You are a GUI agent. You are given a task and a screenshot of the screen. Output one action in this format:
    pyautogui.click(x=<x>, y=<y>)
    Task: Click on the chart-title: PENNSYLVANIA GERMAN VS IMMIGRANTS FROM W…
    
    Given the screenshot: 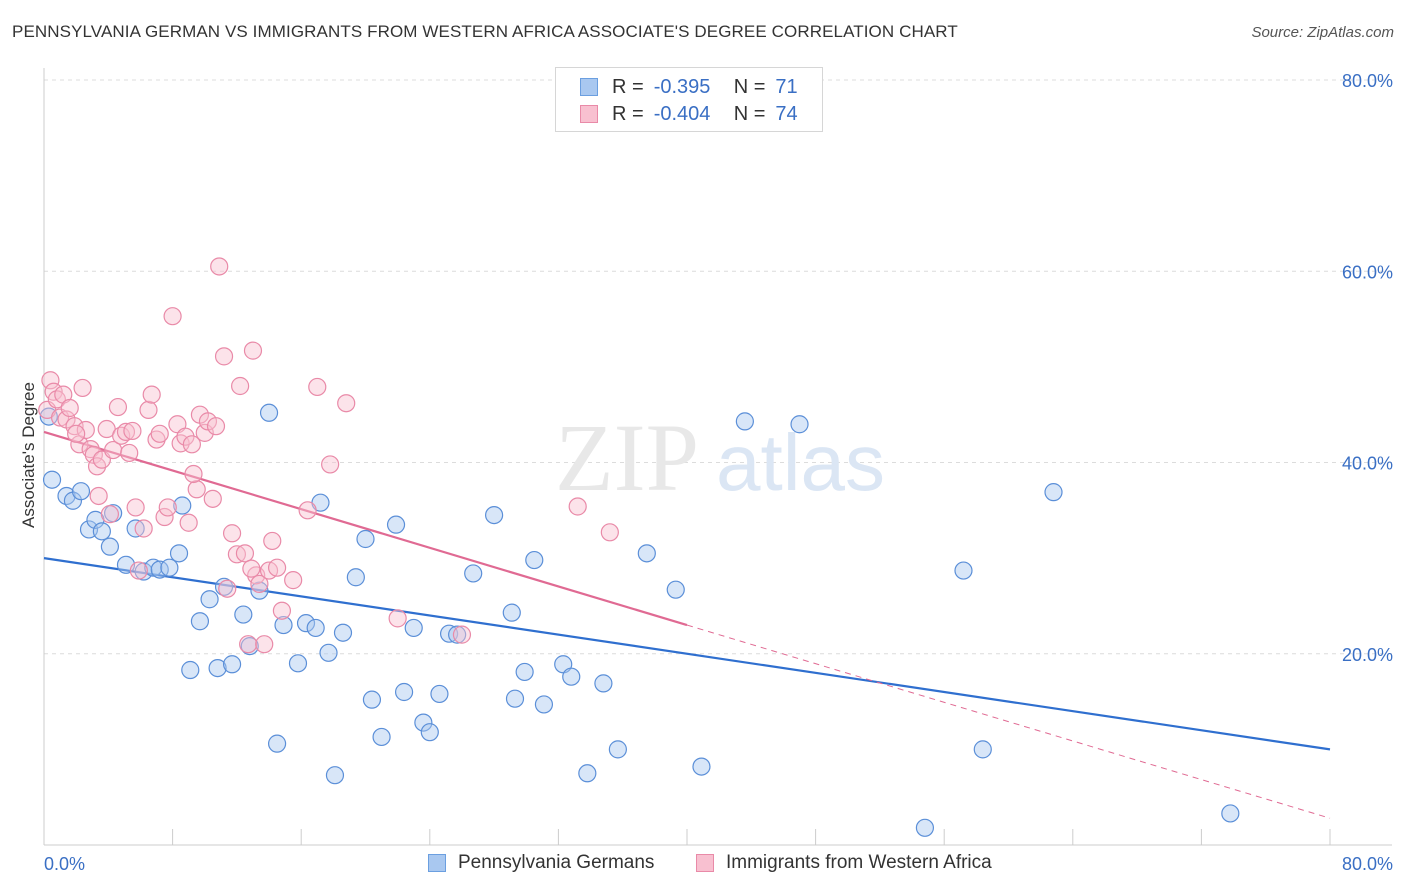 What is the action you would take?
    pyautogui.click(x=485, y=31)
    